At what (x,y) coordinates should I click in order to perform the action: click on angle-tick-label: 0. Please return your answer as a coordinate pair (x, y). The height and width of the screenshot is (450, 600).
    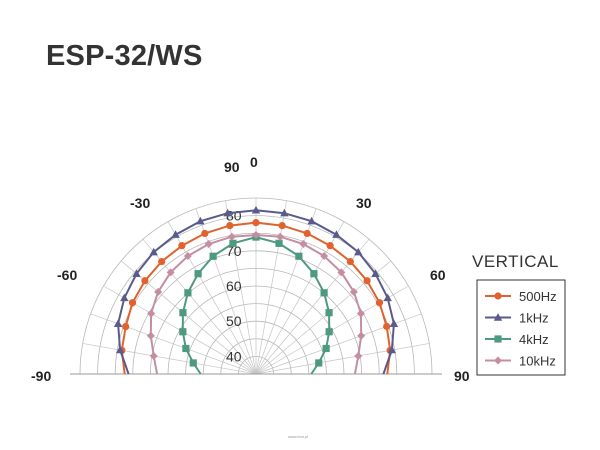
    Looking at the image, I should click on (254, 162).